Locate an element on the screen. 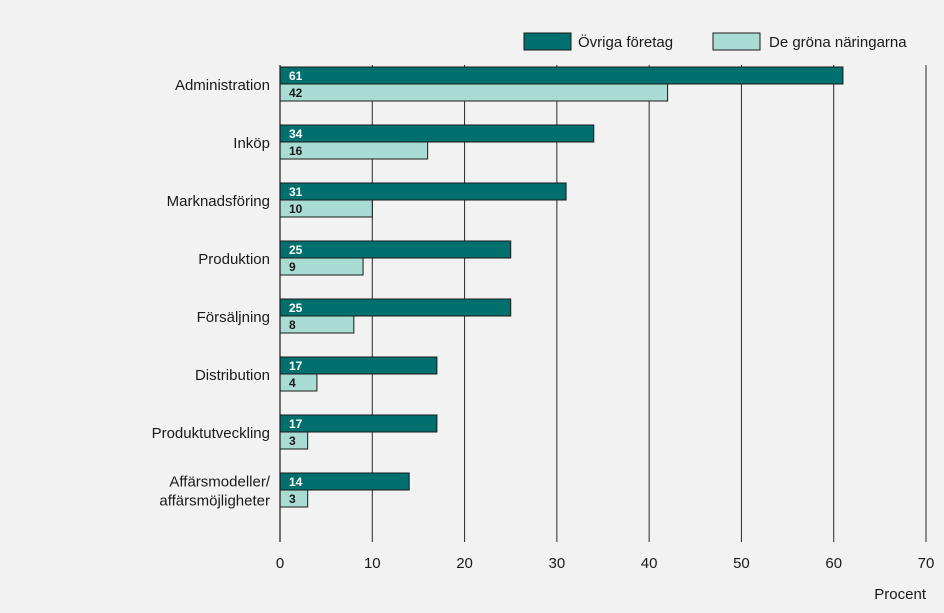 The image size is (944, 613). category-label-line: affärsmöjligheter is located at coordinates (214, 501).